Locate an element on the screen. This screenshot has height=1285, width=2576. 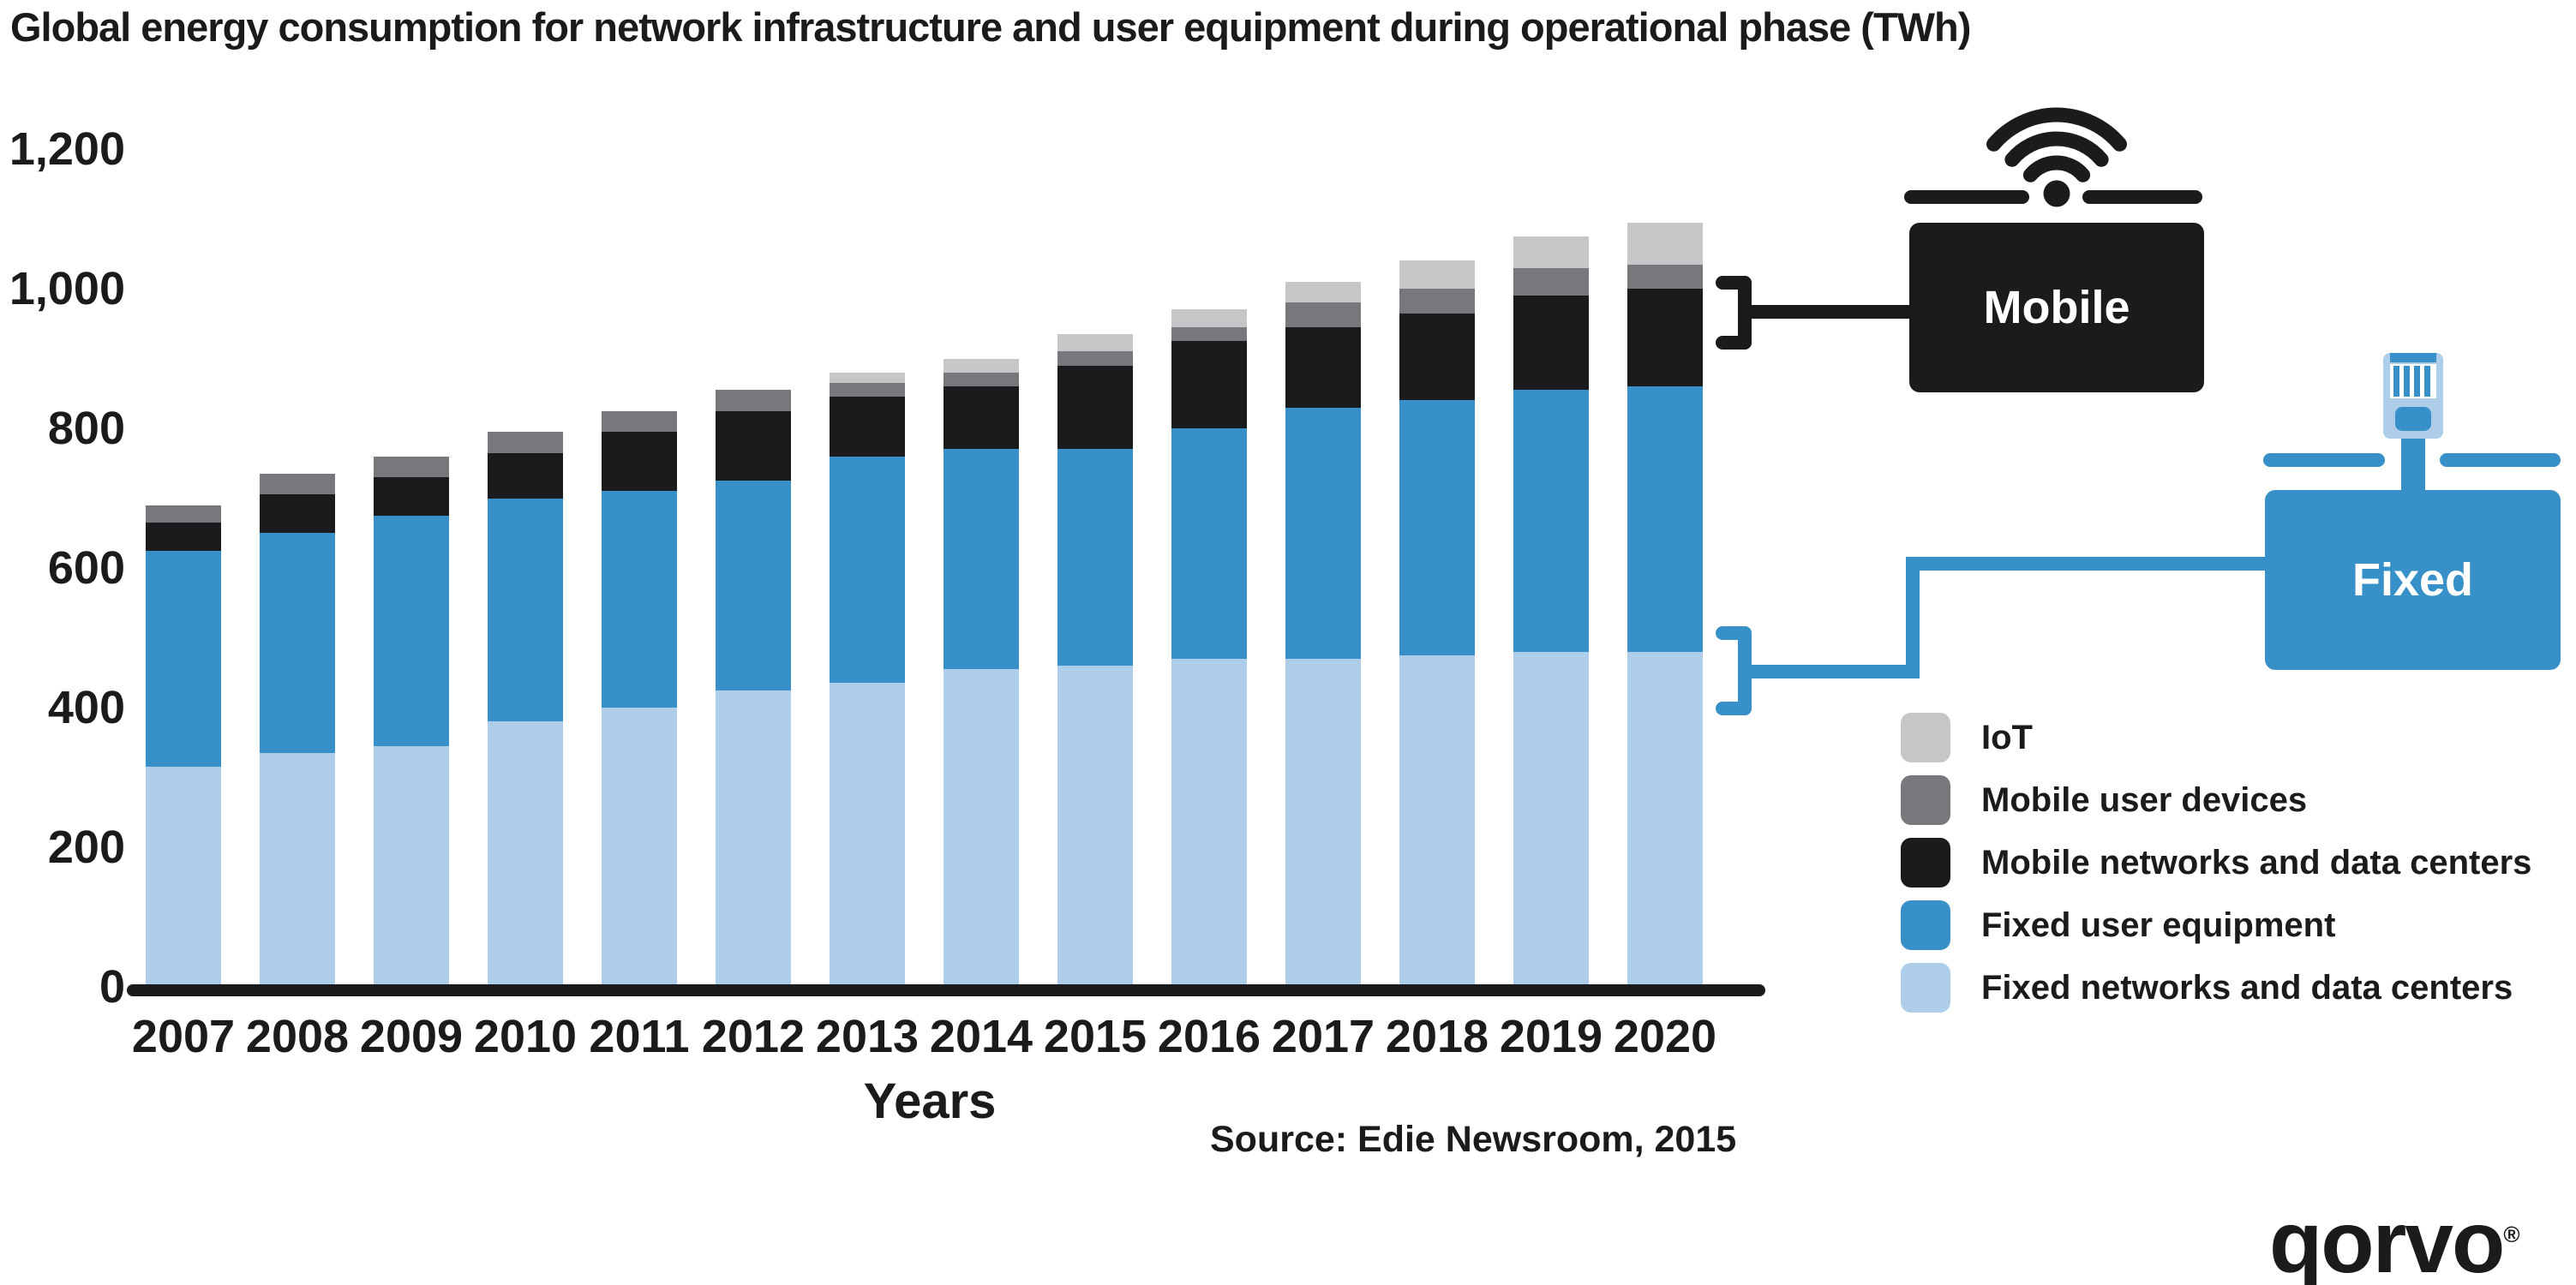
bar-2009 is located at coordinates (411, 722).